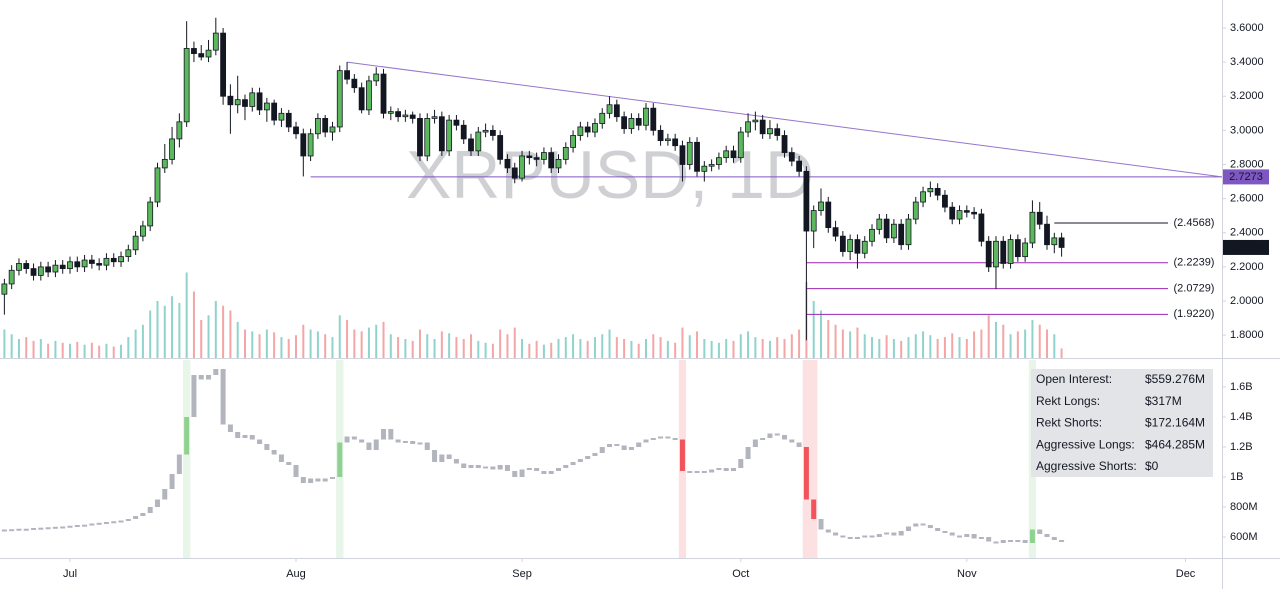 Image resolution: width=1280 pixels, height=589 pixels. Describe the element at coordinates (784, 119) in the screenshot. I see `trend-line` at that location.